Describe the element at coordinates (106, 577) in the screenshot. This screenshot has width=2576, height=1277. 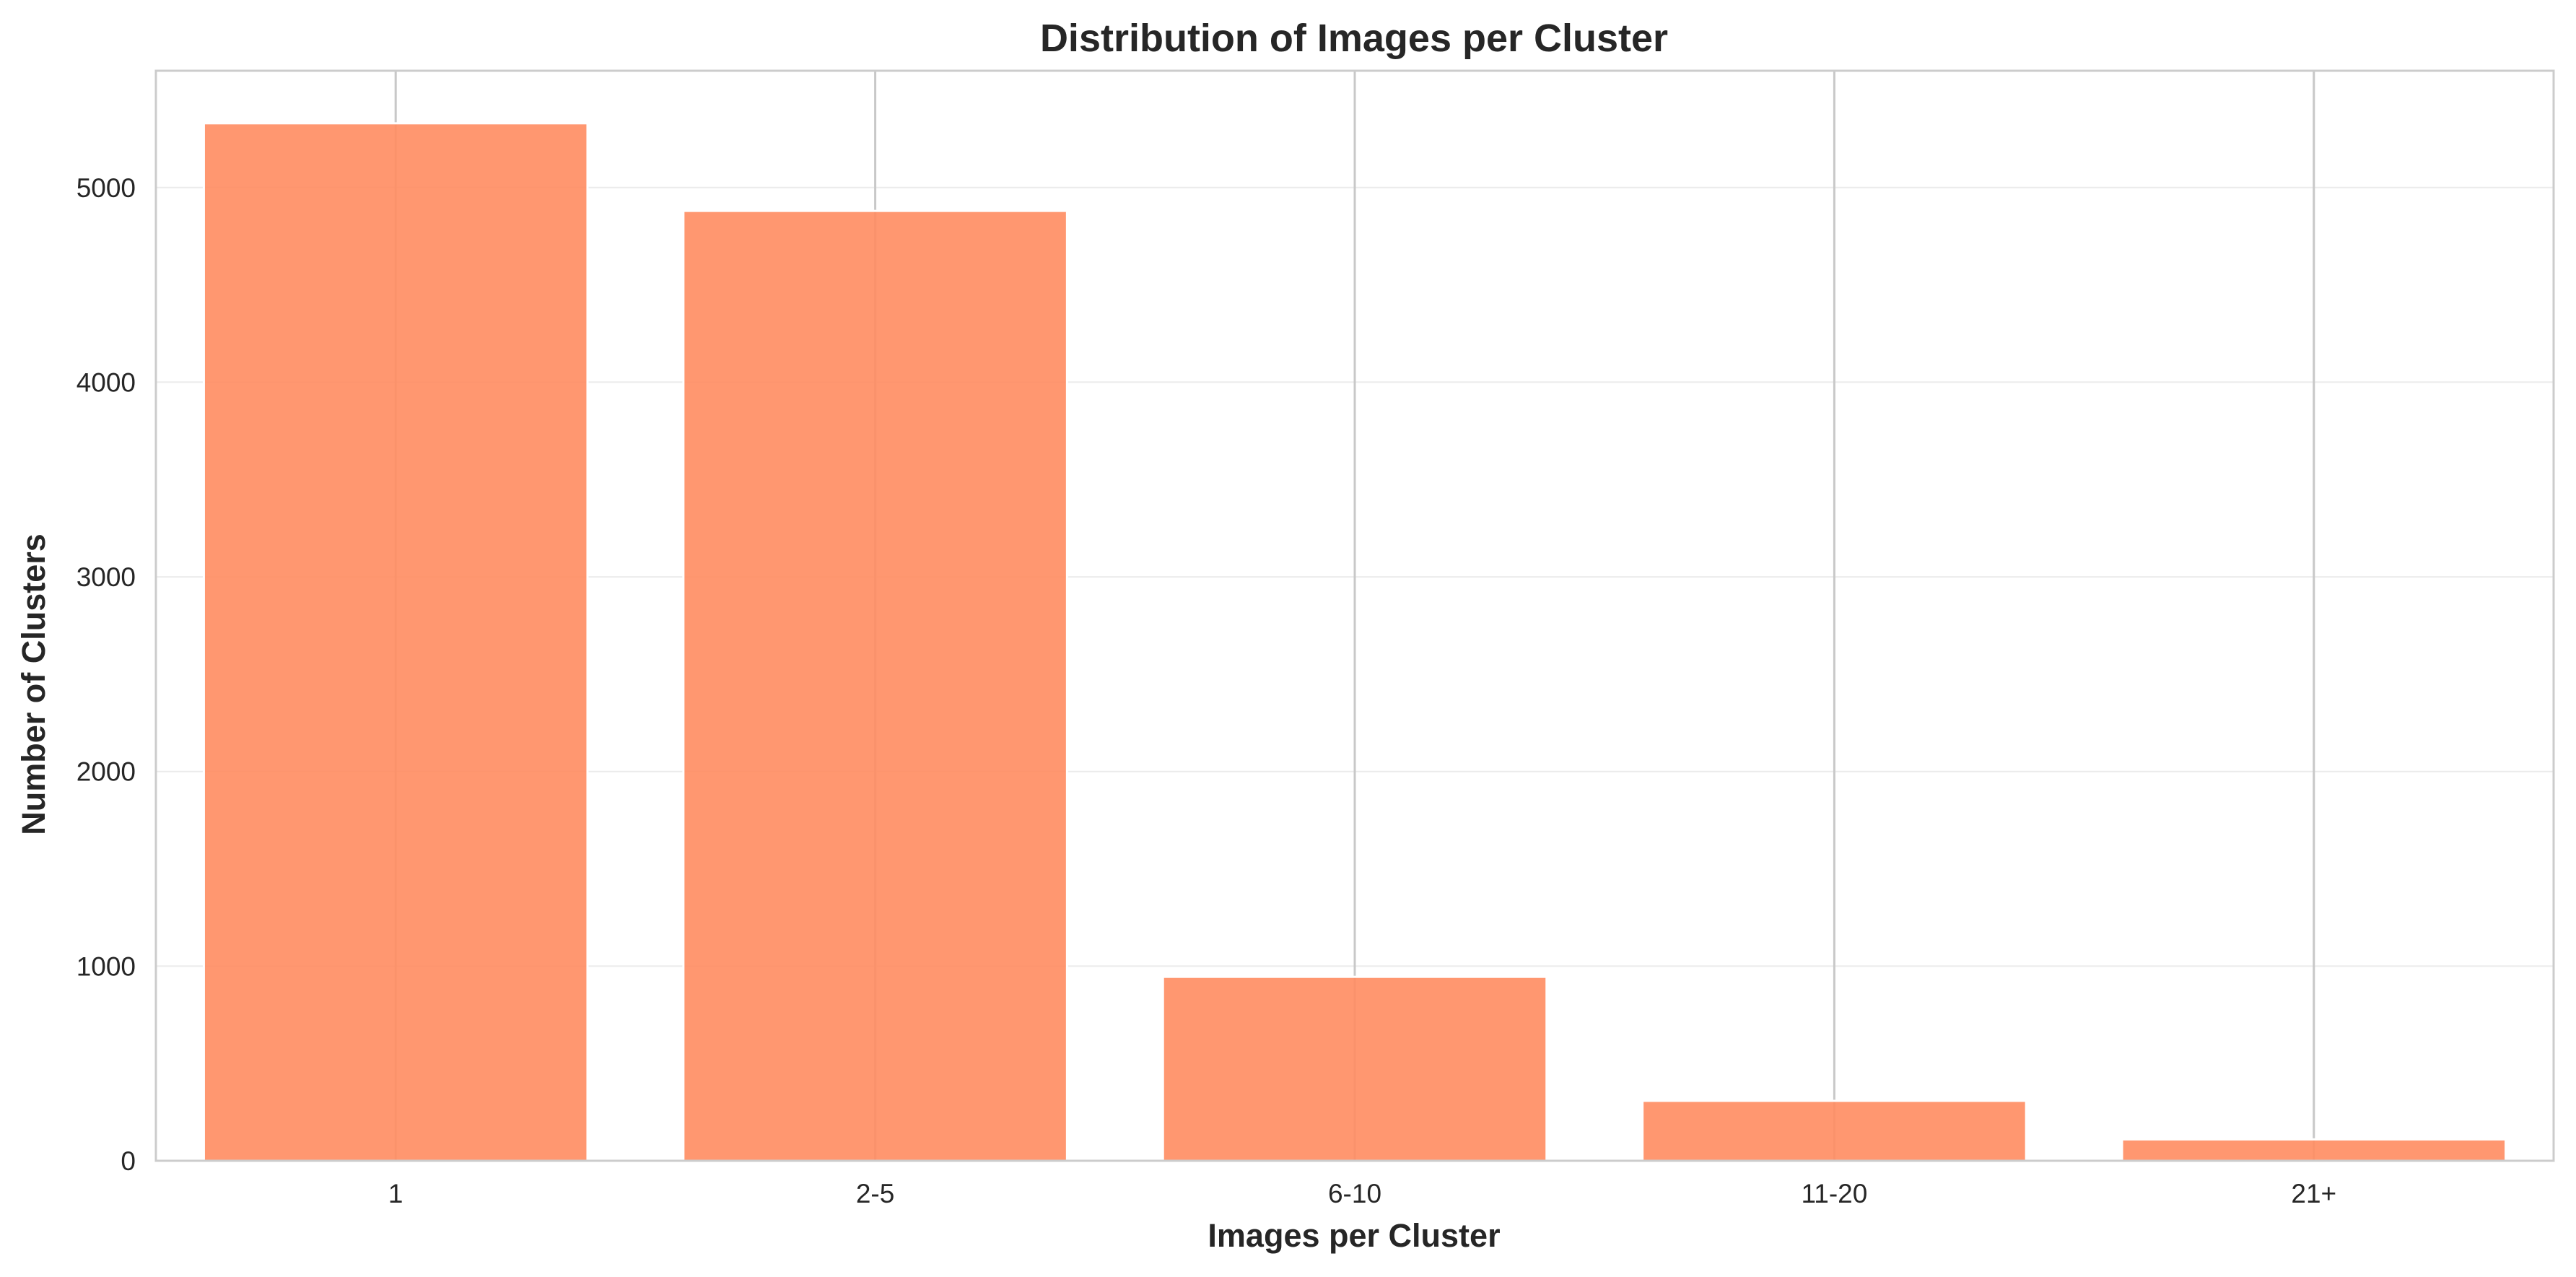
I see `y-tick-label: 3000` at that location.